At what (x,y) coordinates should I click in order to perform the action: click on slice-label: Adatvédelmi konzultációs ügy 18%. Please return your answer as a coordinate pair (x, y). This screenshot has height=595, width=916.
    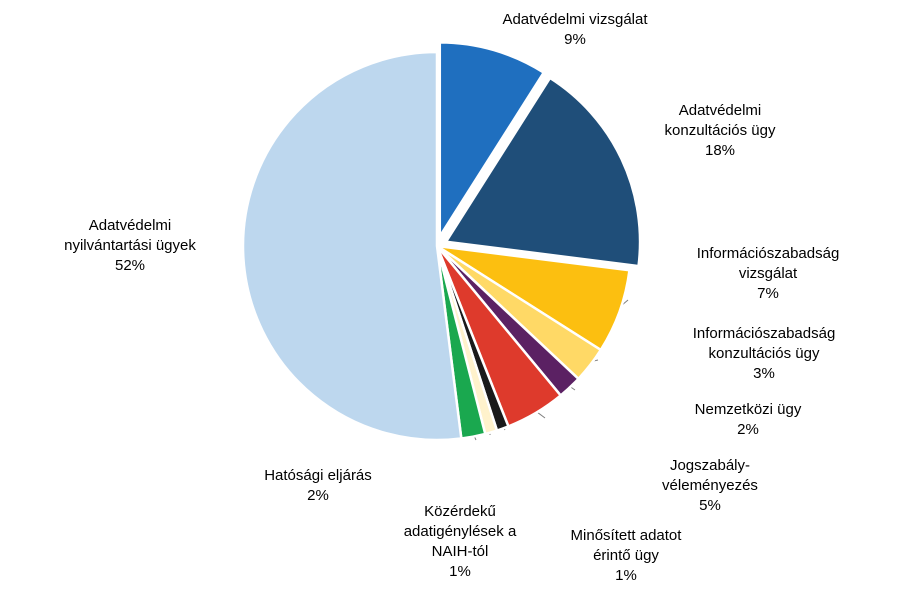
    Looking at the image, I should click on (720, 130).